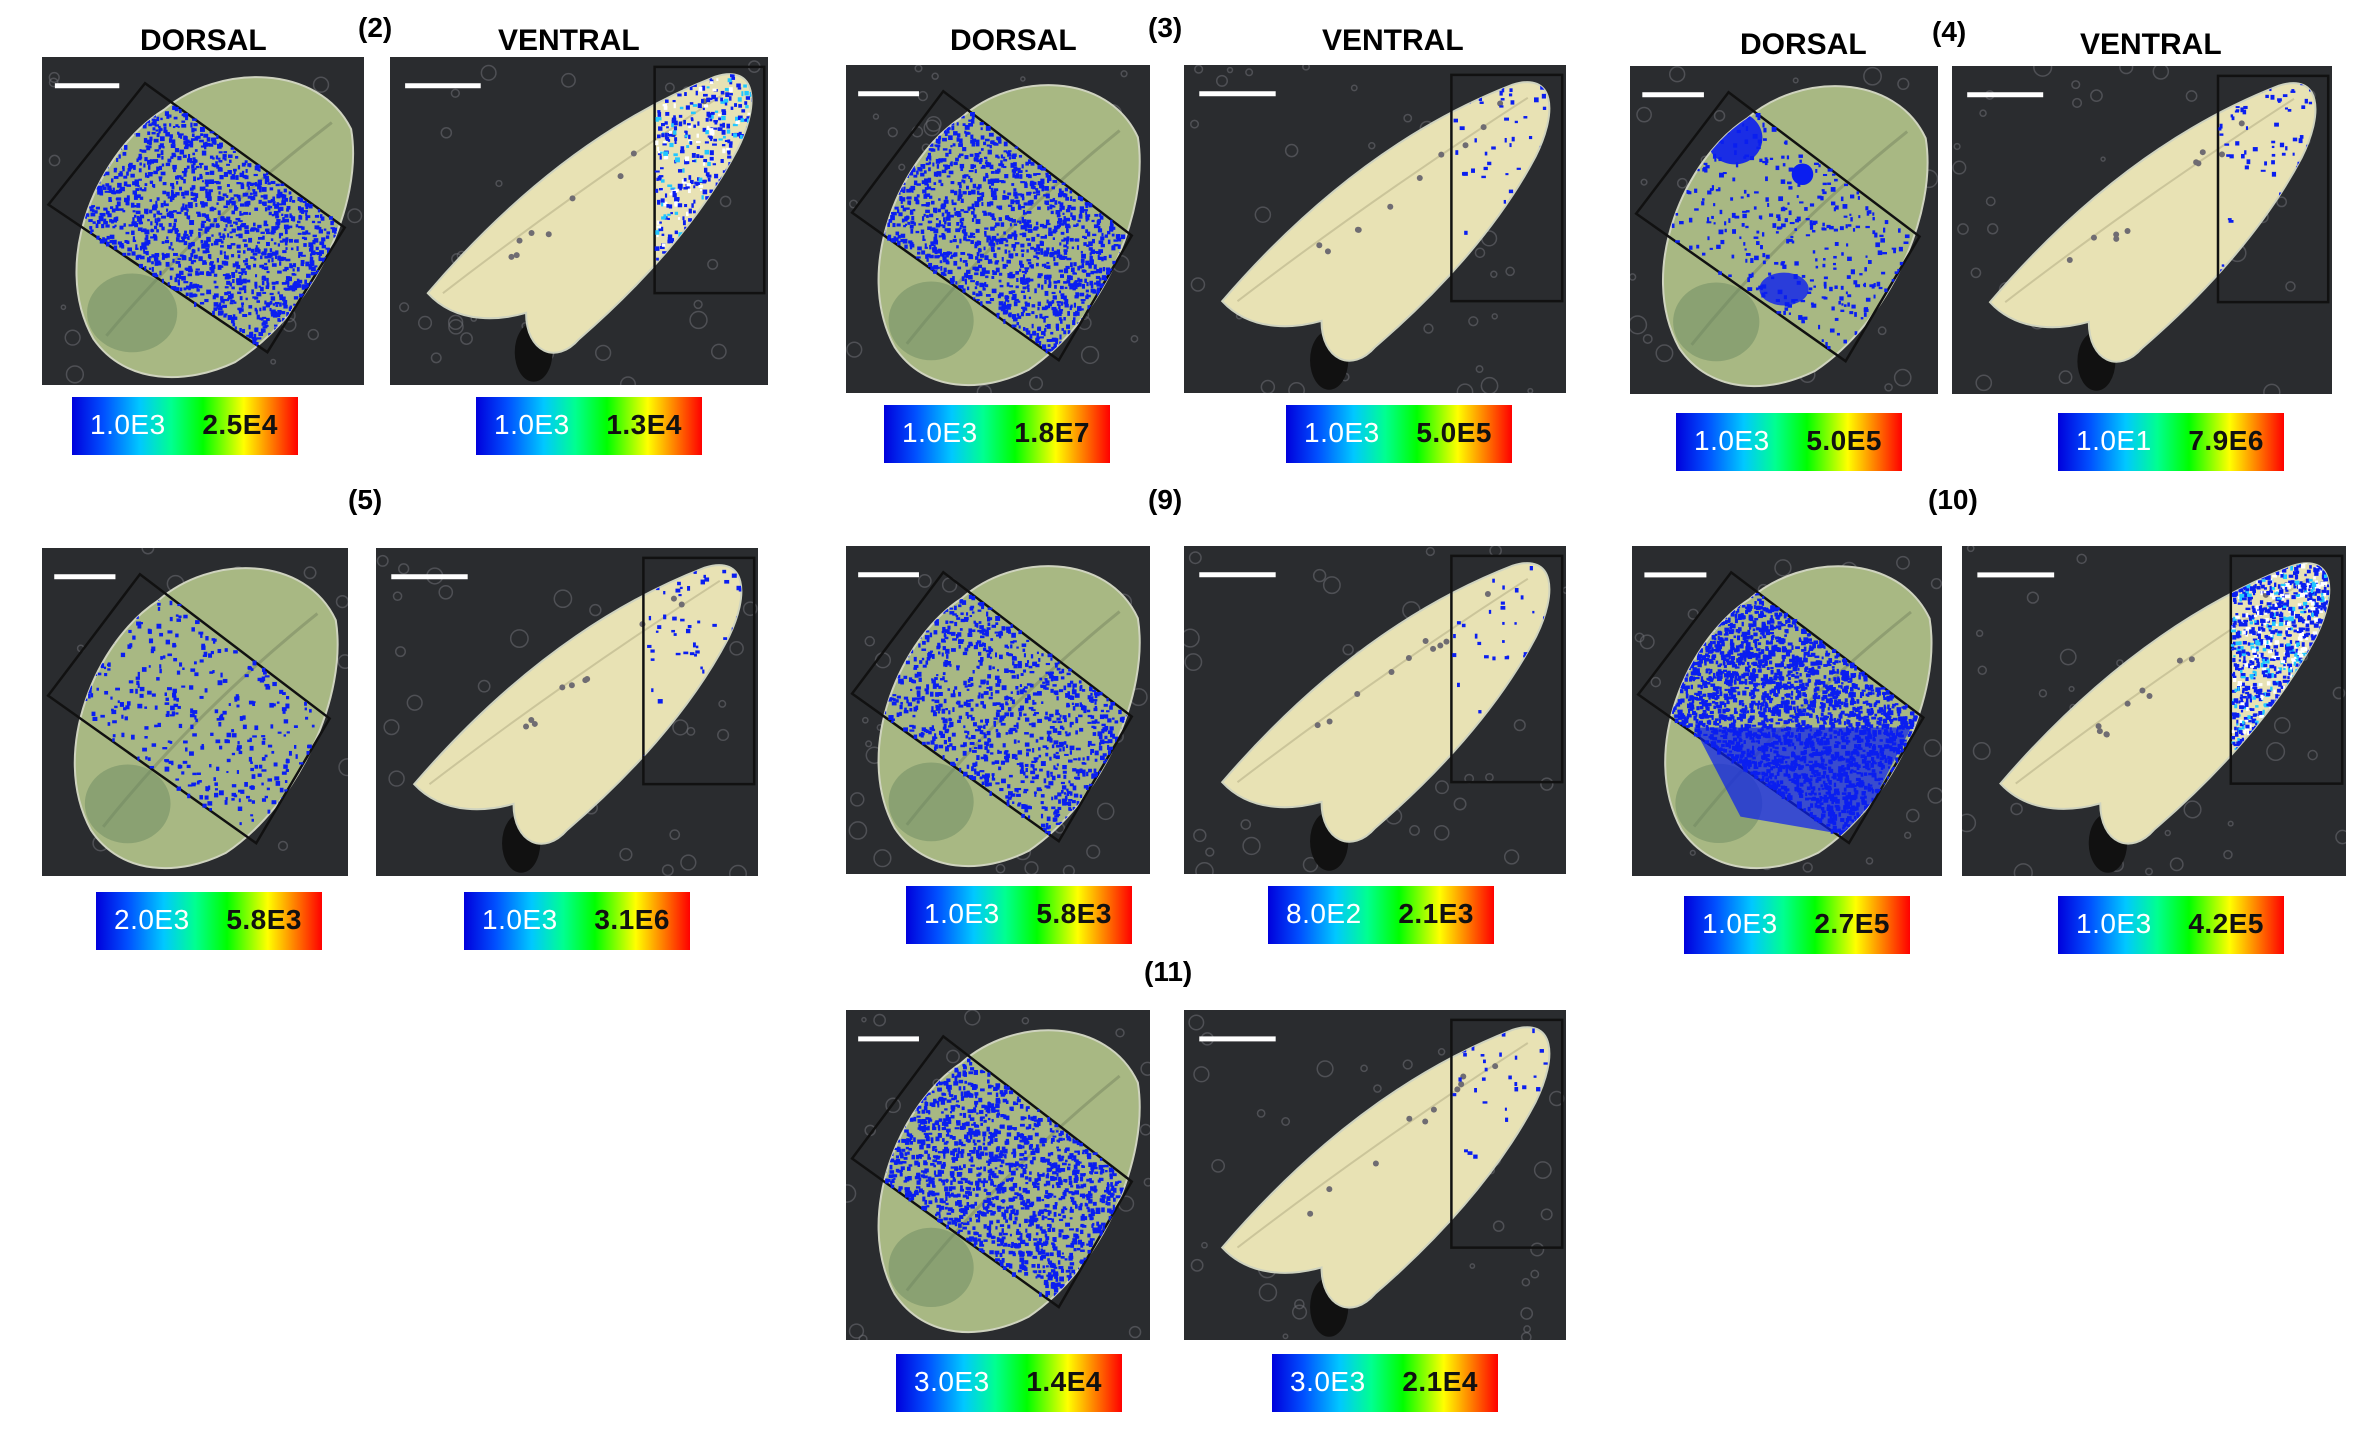 The image size is (2364, 1440). I want to click on group-label-3: (3), so click(1165, 27).